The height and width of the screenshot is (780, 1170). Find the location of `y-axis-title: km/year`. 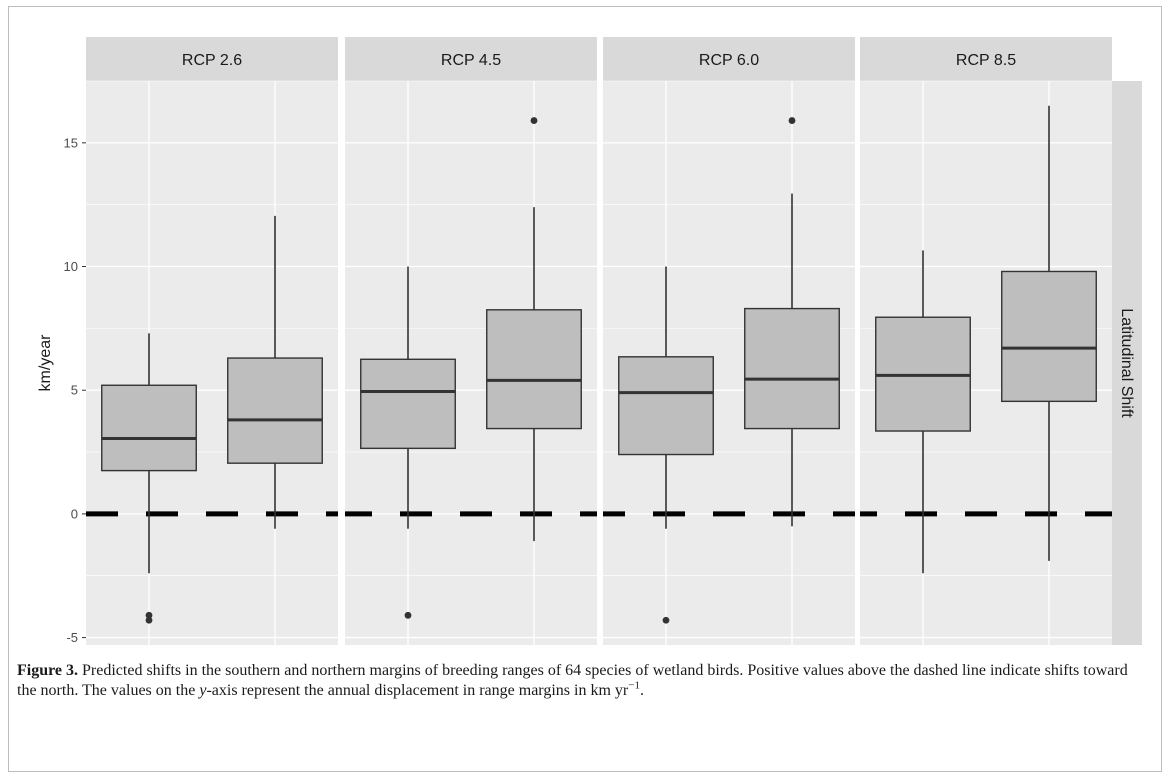

y-axis-title: km/year is located at coordinates (45, 363).